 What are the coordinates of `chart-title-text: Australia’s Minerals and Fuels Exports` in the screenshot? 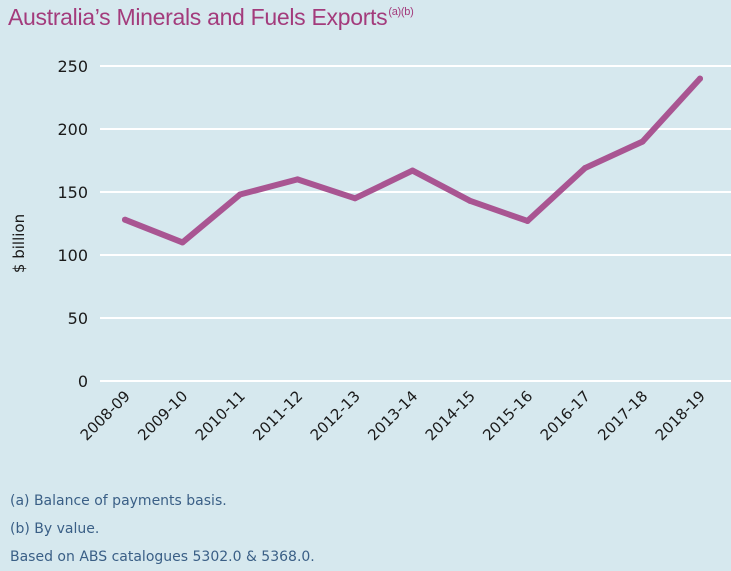 It's located at (198, 17).